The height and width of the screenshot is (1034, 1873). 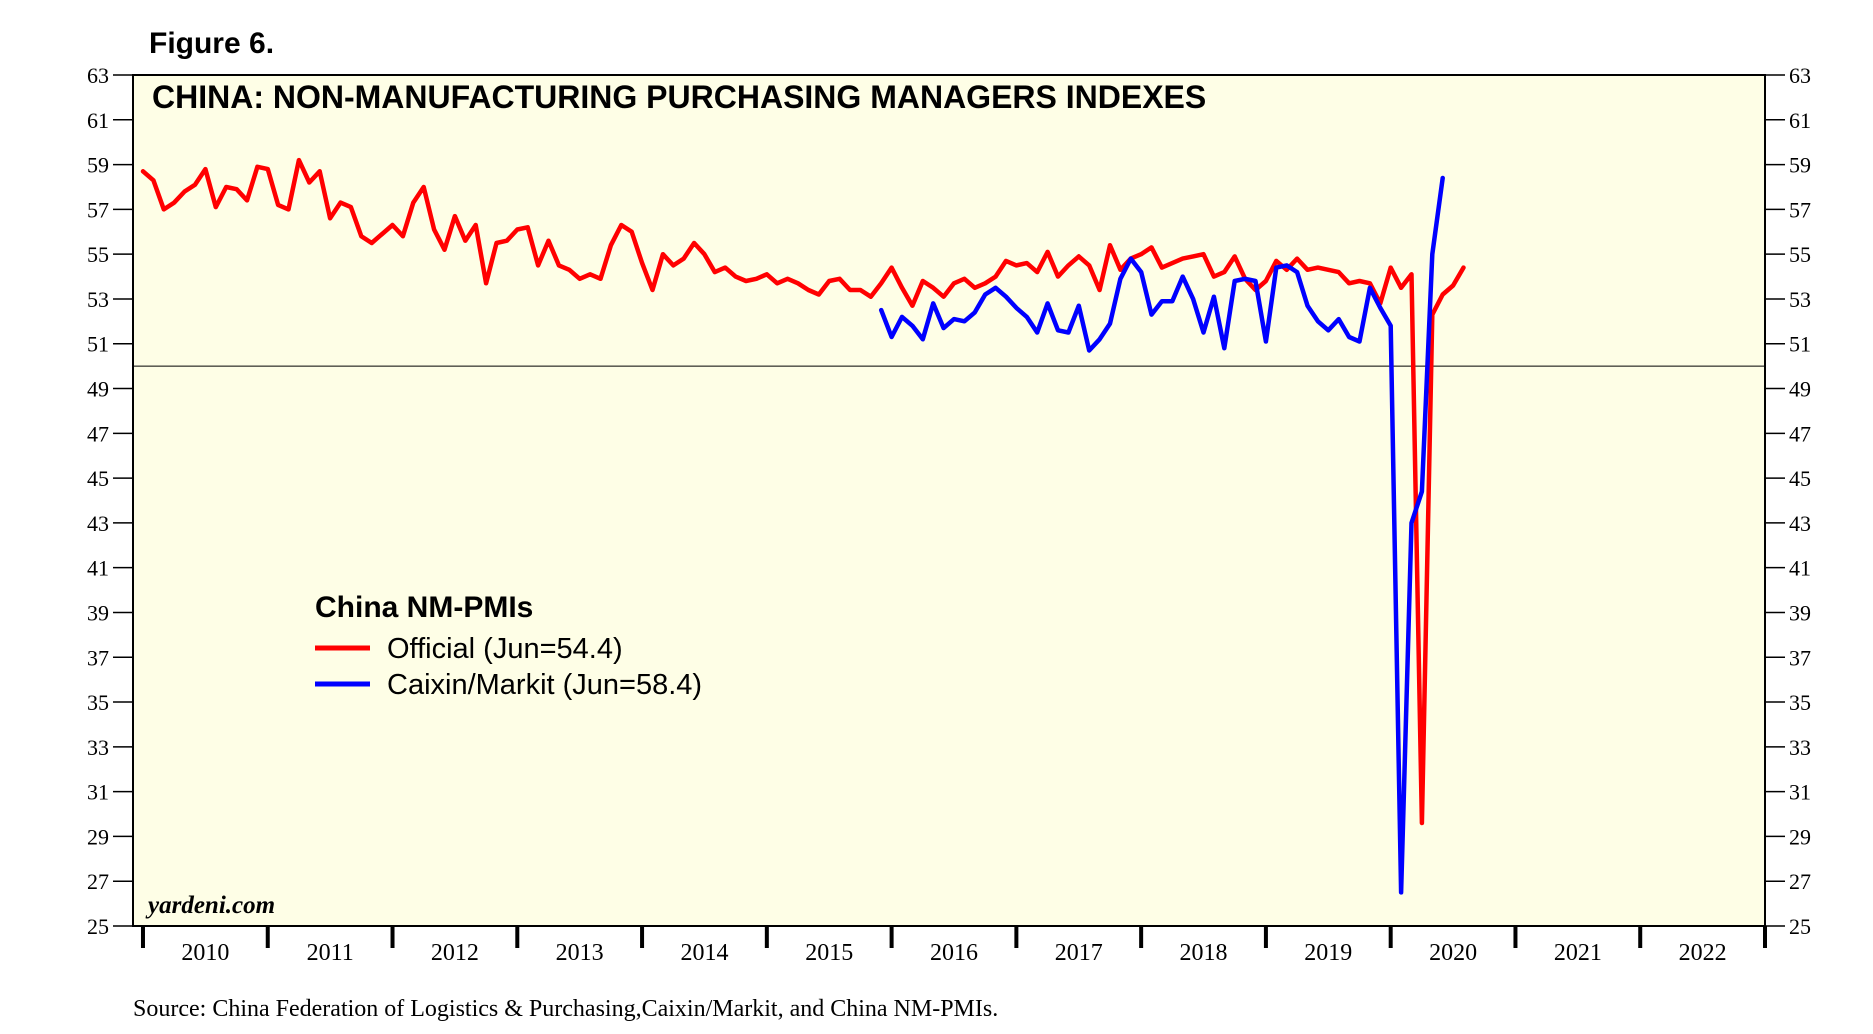 What do you see at coordinates (954, 953) in the screenshot?
I see `x-tick-label: 2016` at bounding box center [954, 953].